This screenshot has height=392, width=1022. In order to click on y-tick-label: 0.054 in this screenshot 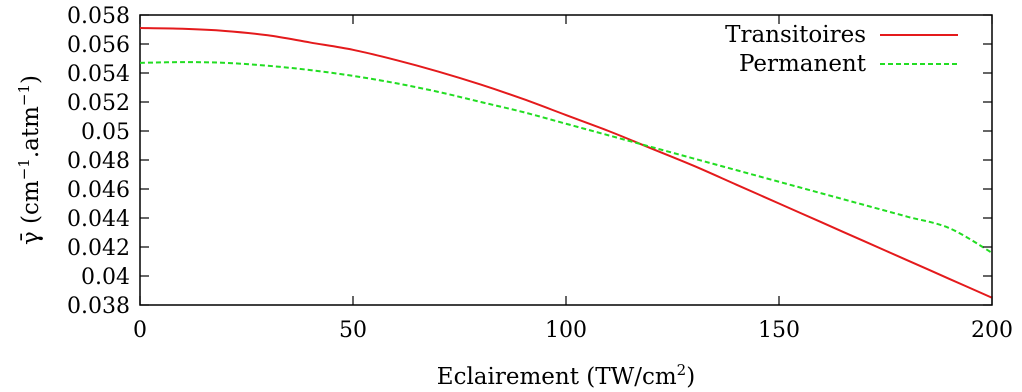, I will do `click(98, 74)`.